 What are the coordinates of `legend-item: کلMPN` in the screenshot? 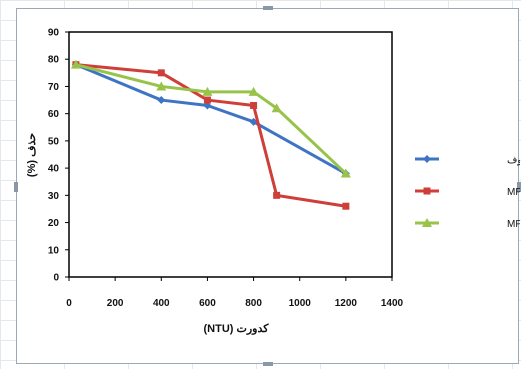 It's located at (467, 224).